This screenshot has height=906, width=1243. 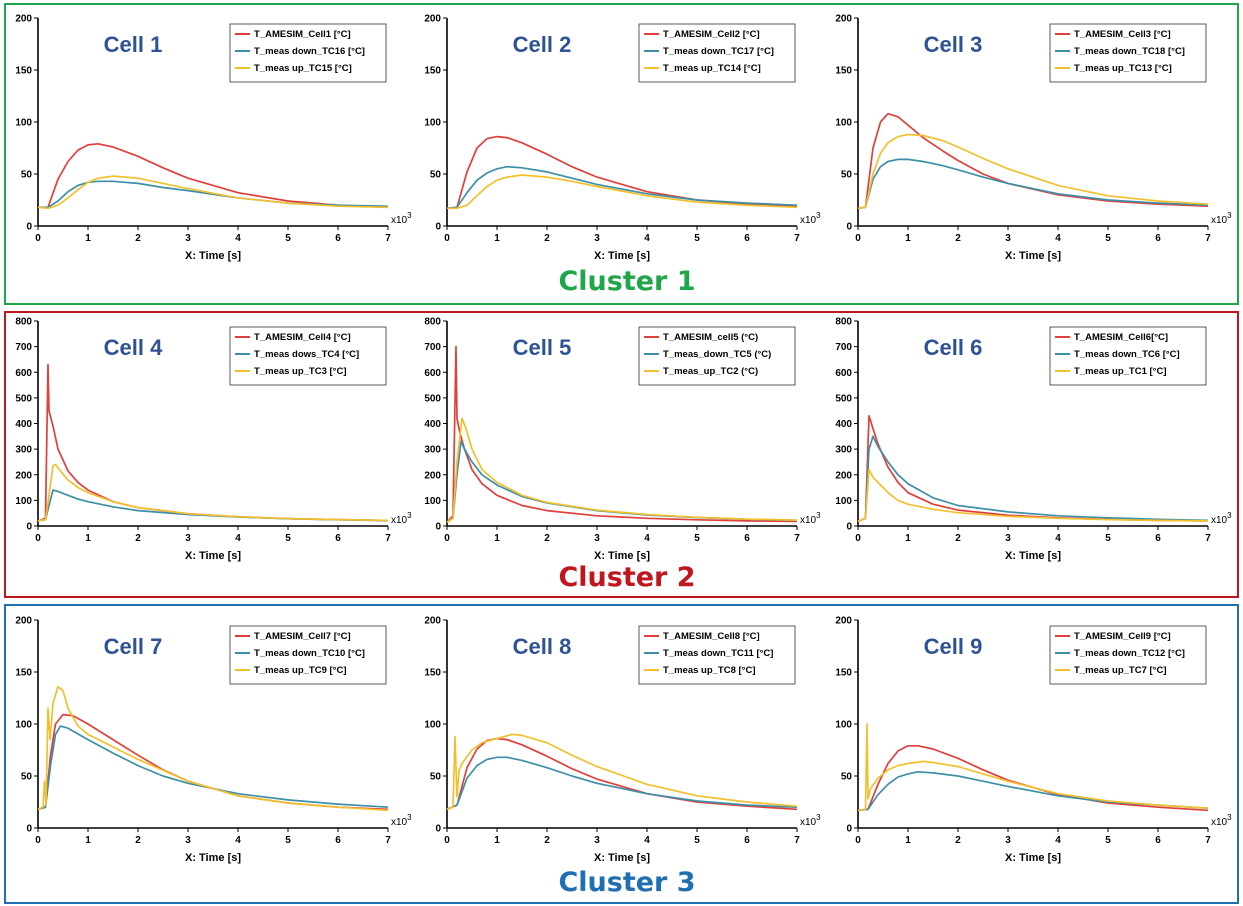 I want to click on legend-label: T_meas down_TC16 [°C], so click(x=309, y=51).